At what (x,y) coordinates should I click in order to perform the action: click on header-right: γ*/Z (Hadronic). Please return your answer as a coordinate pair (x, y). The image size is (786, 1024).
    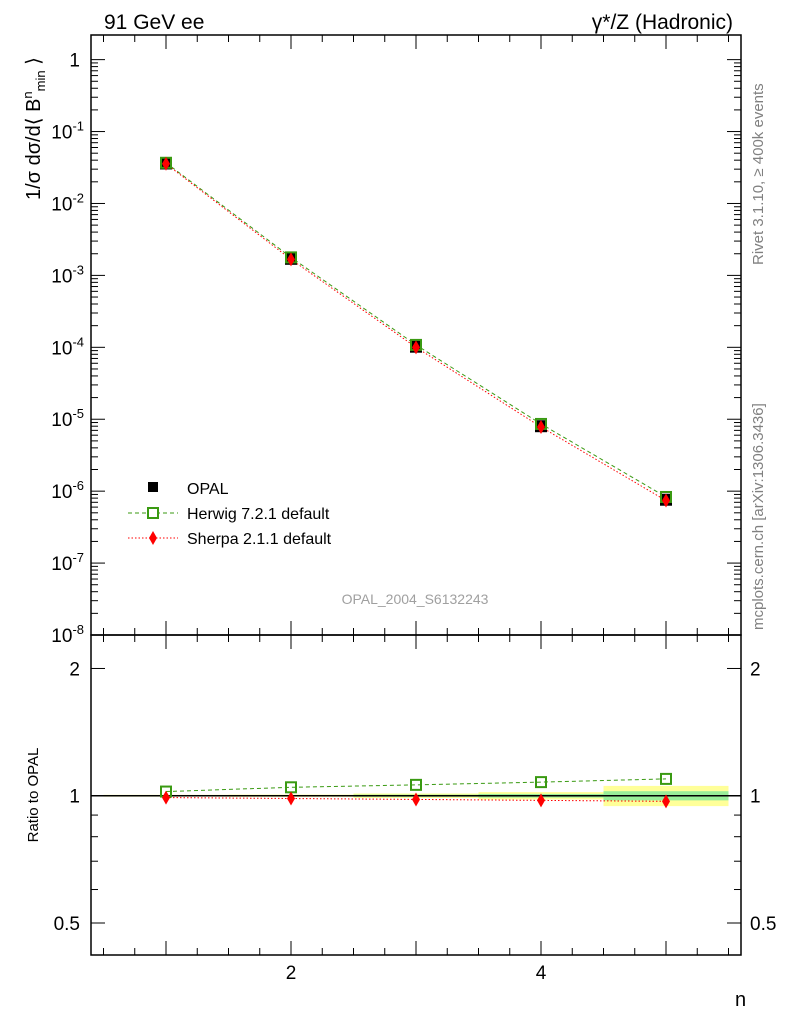
    Looking at the image, I should click on (662, 22).